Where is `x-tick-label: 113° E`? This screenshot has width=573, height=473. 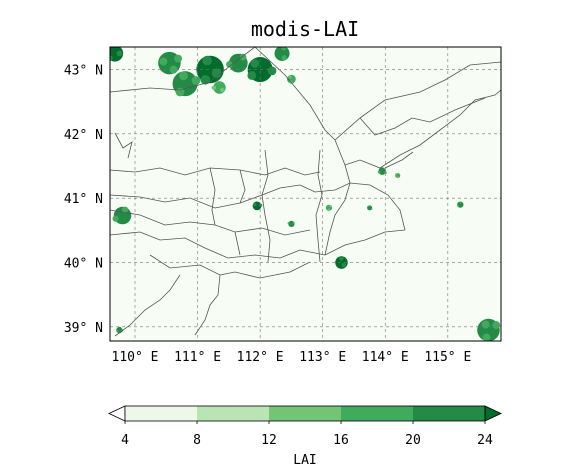
x-tick-label: 113° E is located at coordinates (322, 357).